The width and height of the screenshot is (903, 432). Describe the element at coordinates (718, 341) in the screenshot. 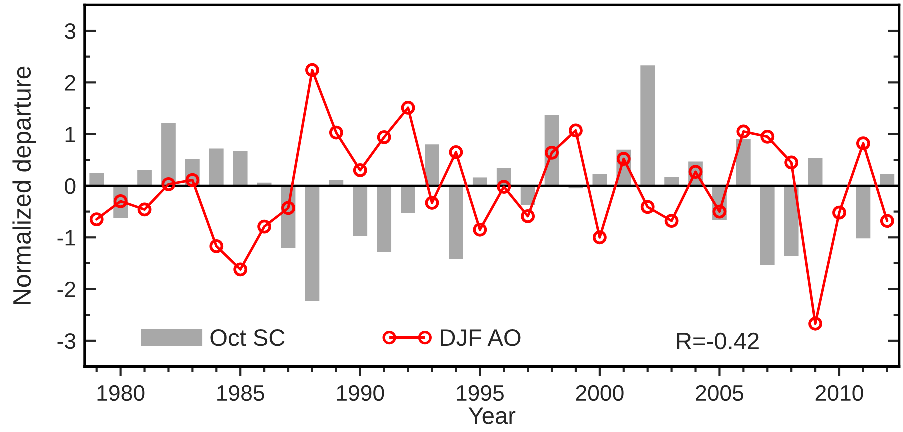

I see `annotation: R=-0.42` at that location.